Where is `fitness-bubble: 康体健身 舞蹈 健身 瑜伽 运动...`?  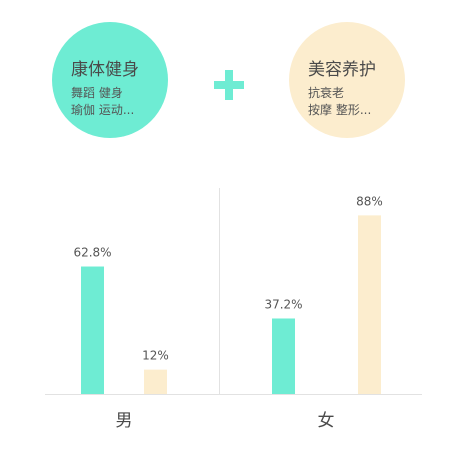 fitness-bubble: 康体健身 舞蹈 健身 瑜伽 运动... is located at coordinates (110, 80).